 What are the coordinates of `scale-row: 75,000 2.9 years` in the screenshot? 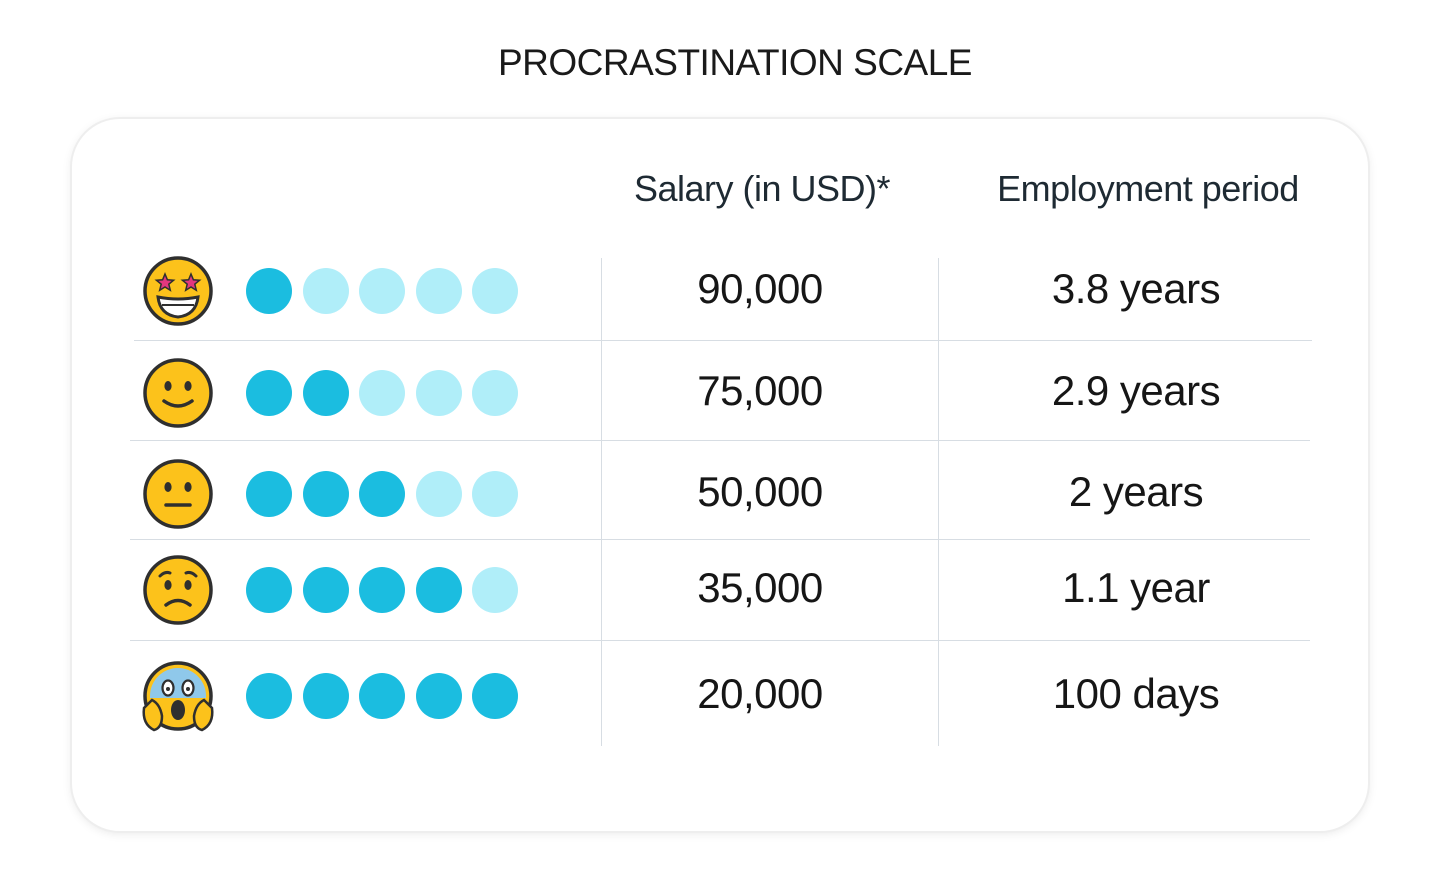 It's located at (721, 393).